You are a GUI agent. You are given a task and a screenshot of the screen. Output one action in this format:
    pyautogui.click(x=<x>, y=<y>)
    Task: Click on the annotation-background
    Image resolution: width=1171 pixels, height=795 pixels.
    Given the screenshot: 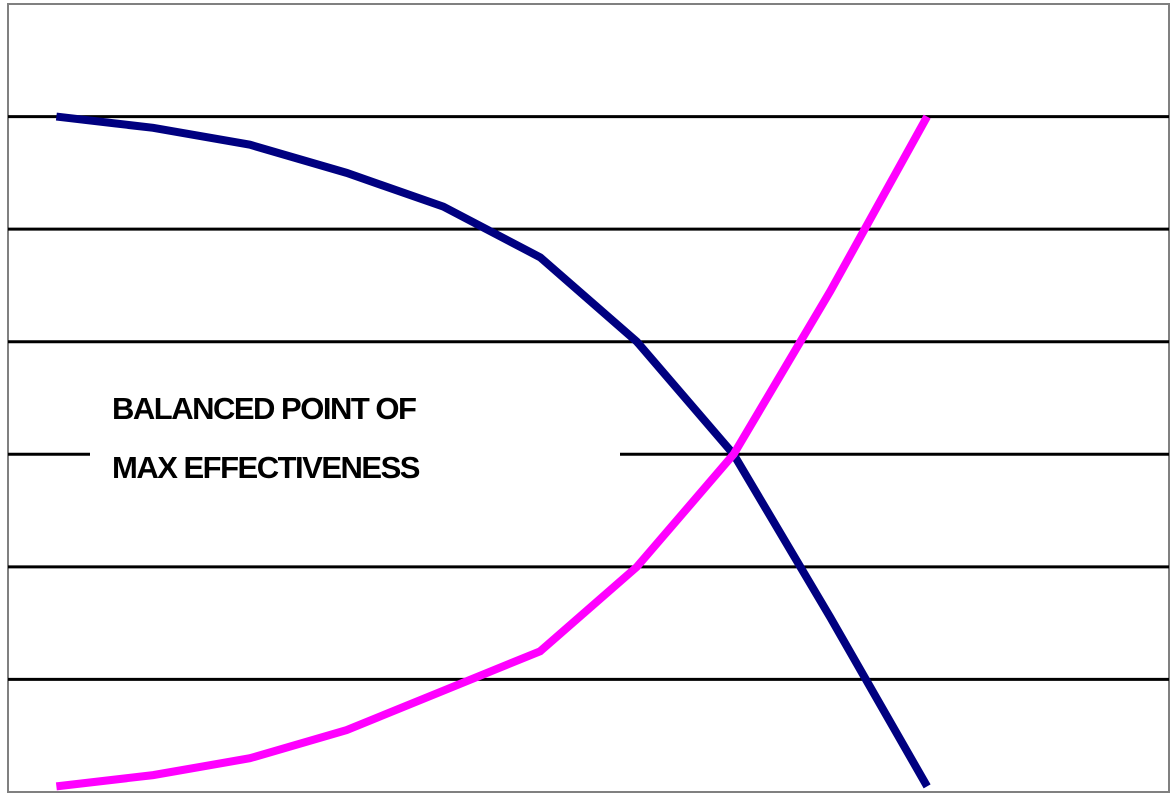 What is the action you would take?
    pyautogui.click(x=355, y=442)
    